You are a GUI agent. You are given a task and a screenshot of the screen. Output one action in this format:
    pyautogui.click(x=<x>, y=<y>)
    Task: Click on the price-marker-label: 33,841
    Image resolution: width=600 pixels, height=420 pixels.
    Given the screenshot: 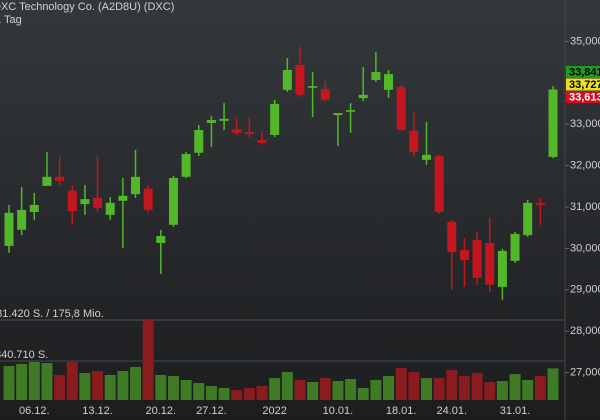 What is the action you would take?
    pyautogui.click(x=584, y=72)
    